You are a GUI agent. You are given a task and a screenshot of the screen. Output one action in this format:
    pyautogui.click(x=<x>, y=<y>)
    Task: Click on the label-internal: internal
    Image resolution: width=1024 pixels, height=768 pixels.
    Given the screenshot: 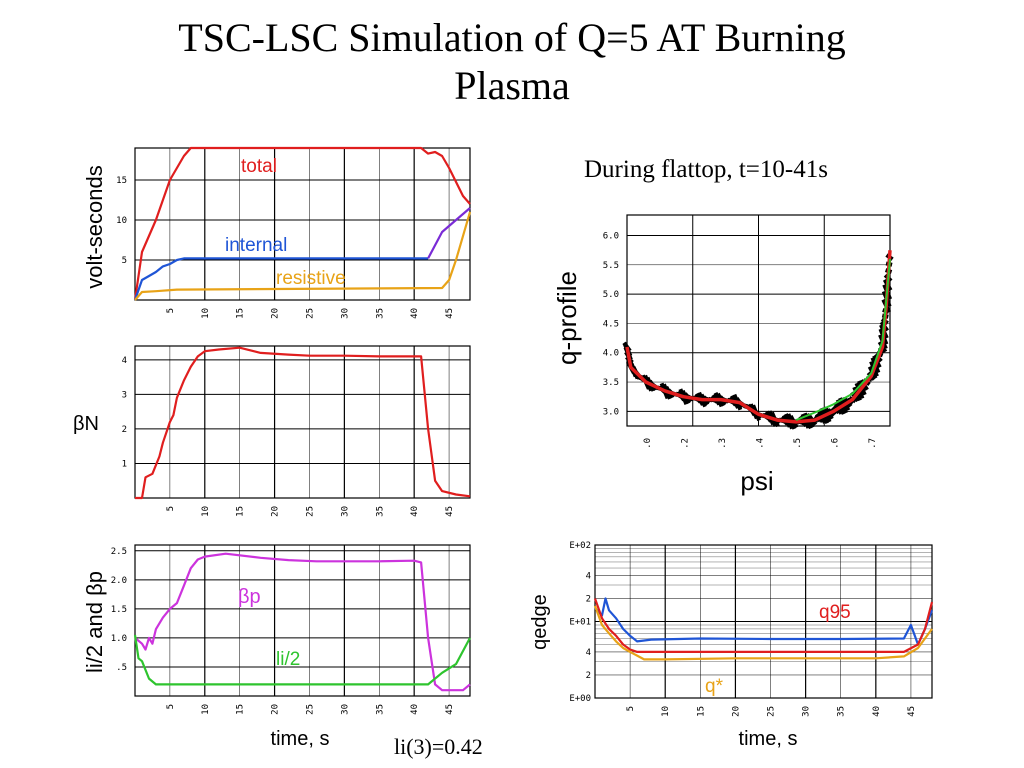 What is the action you would take?
    pyautogui.click(x=256, y=245)
    